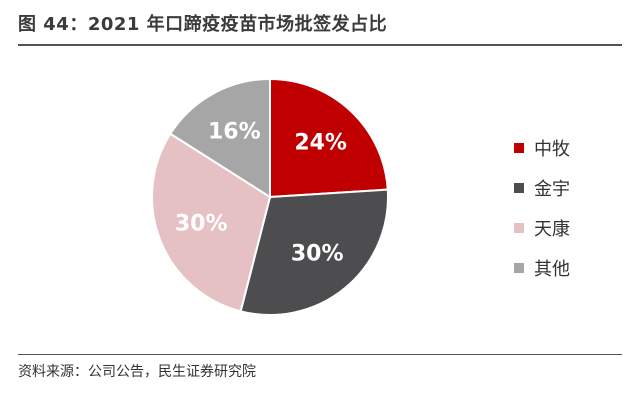 The image size is (640, 402). I want to click on legend-label-2: 金宇, so click(552, 189).